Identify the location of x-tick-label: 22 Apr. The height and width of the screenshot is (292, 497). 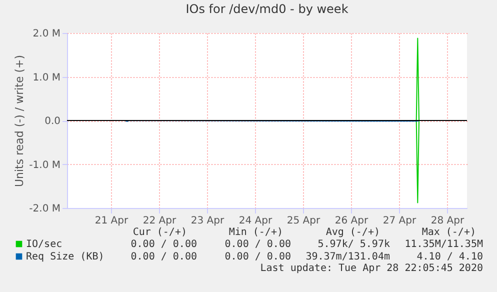
(159, 221).